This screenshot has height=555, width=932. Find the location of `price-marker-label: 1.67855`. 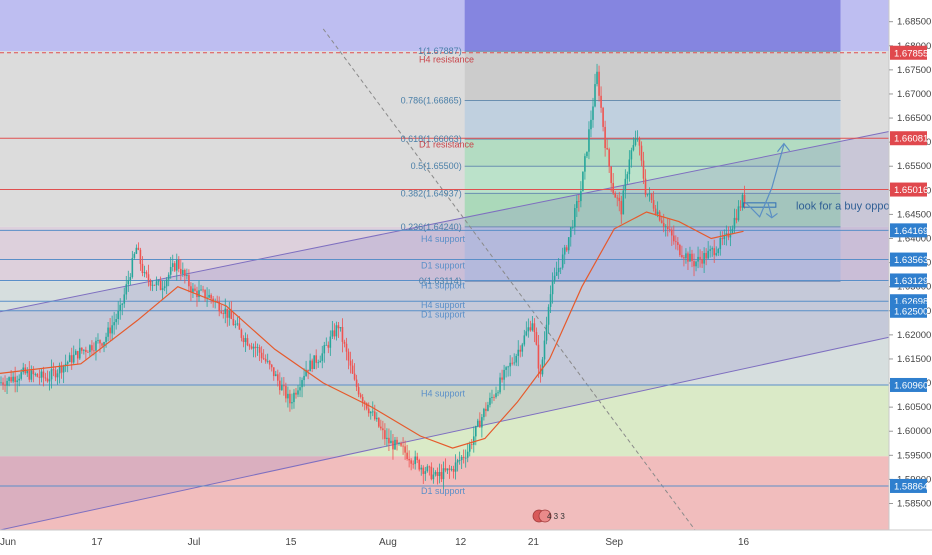

price-marker-label: 1.67855 is located at coordinates (911, 53).